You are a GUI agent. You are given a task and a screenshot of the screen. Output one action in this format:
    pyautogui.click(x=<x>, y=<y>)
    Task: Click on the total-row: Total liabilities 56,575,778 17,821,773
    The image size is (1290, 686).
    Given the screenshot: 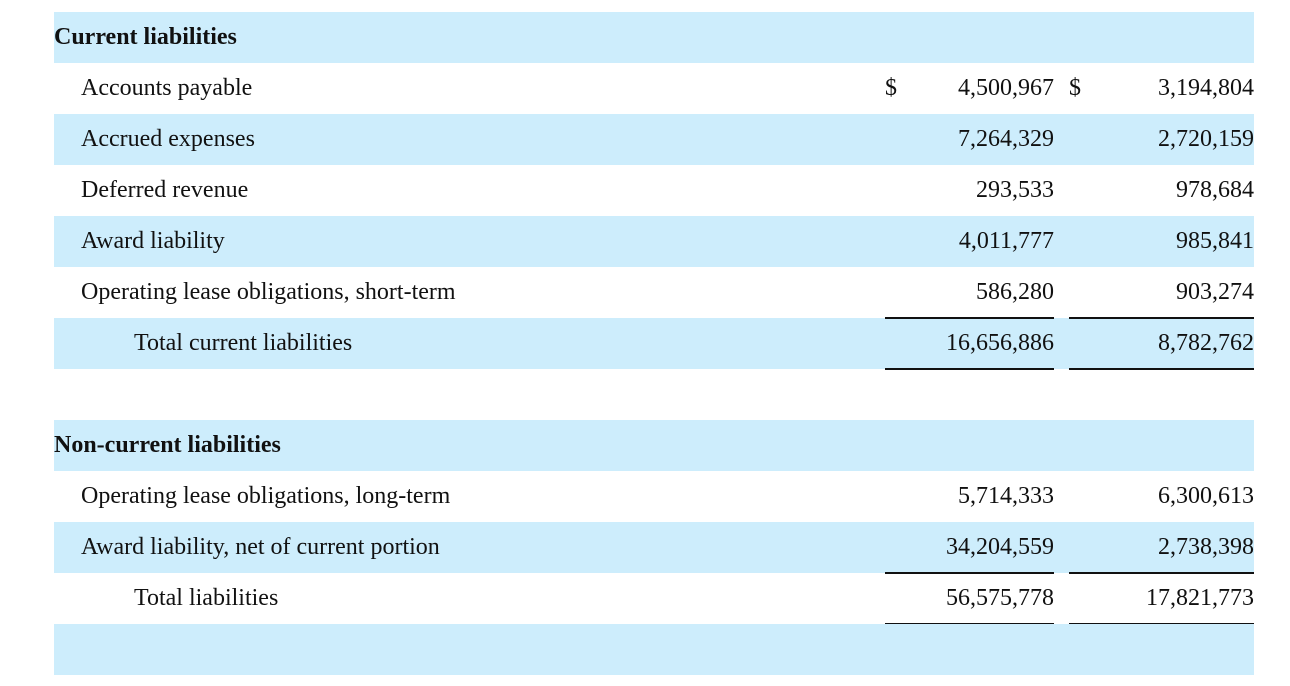 What is the action you would take?
    pyautogui.click(x=654, y=598)
    